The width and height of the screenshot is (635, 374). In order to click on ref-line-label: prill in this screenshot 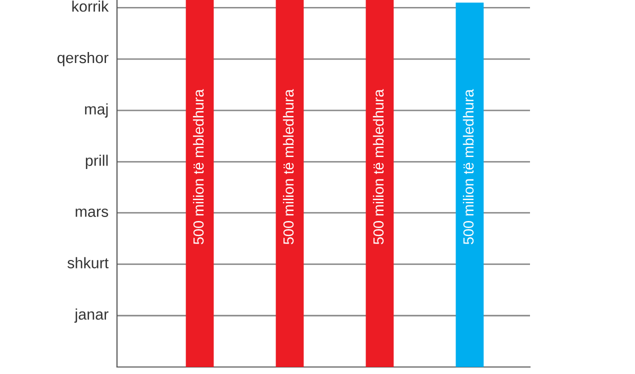, I will do `click(97, 161)`.